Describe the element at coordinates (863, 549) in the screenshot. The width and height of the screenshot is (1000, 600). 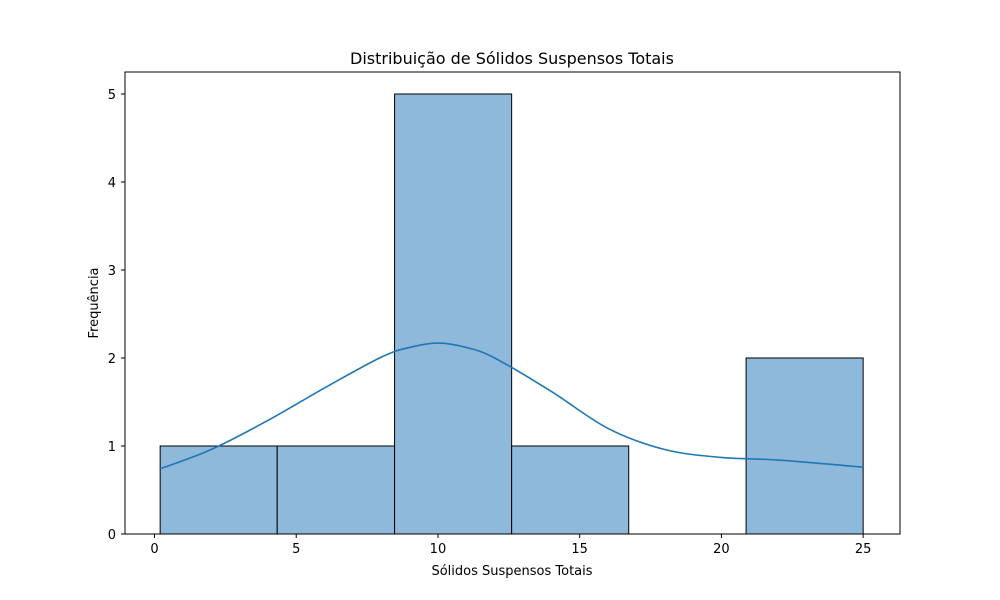
I see `x-tick-label: 25` at that location.